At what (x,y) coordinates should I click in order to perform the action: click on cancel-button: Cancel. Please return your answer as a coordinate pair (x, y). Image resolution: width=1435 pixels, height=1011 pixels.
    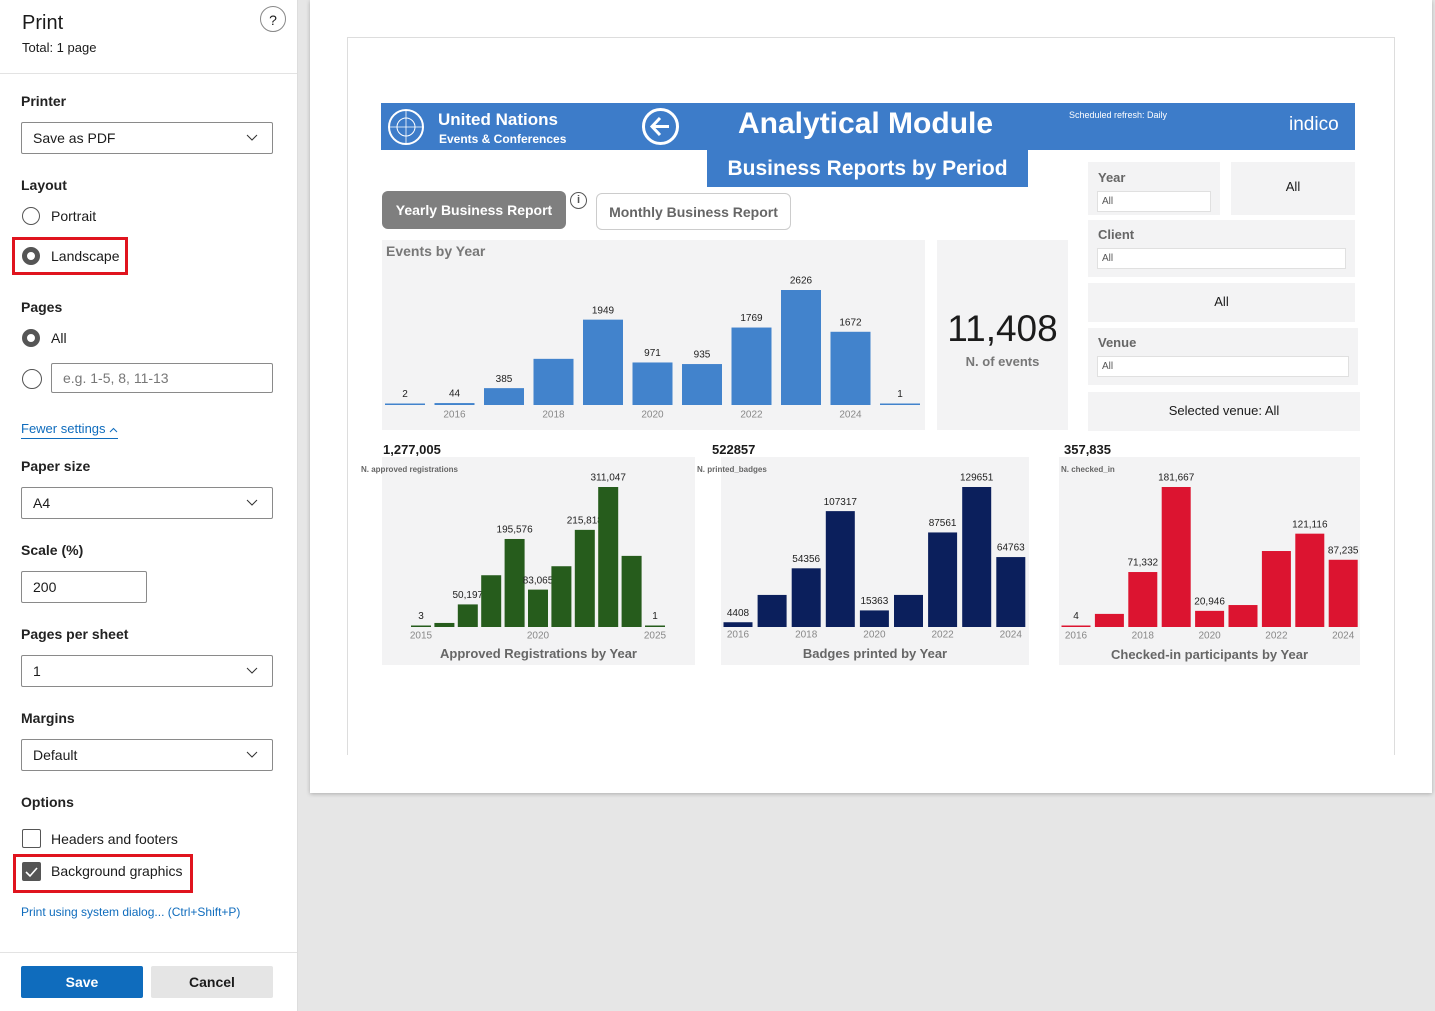
    Looking at the image, I should click on (212, 982).